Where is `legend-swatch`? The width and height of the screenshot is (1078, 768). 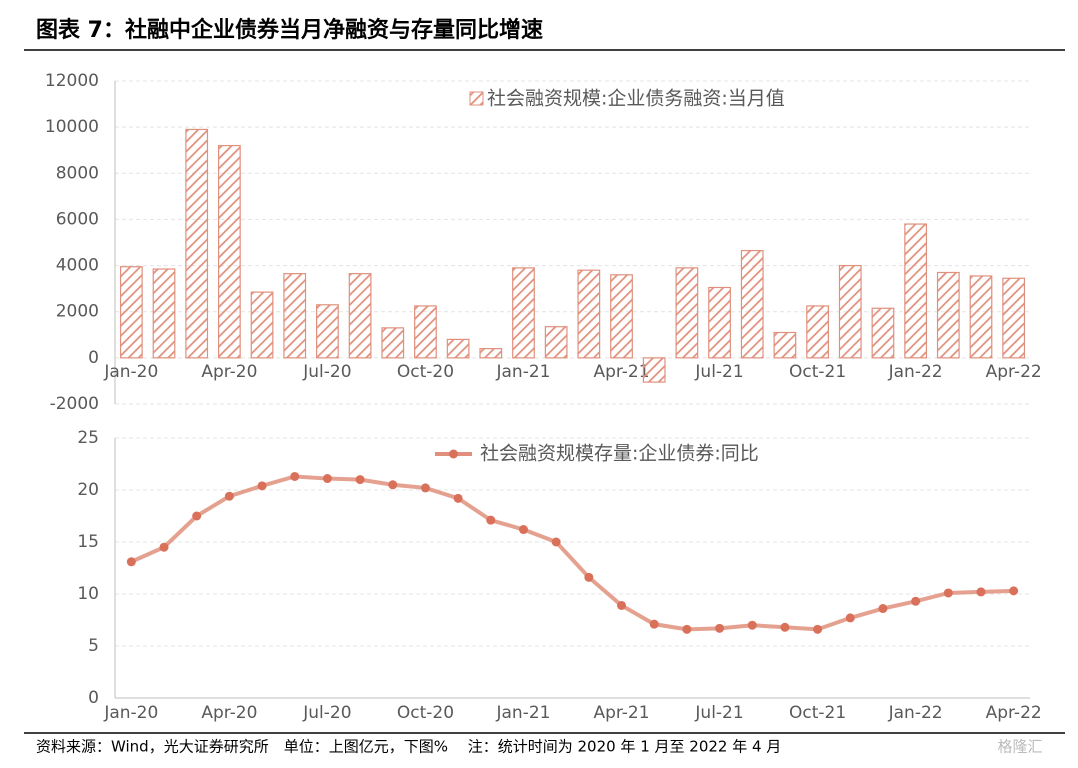
legend-swatch is located at coordinates (476, 98).